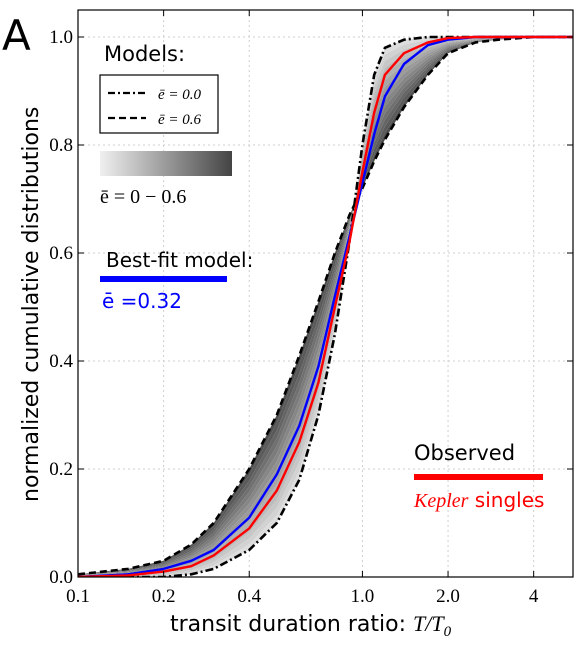  Describe the element at coordinates (478, 476) in the screenshot. I see `observed-legend: Observed Kepler singles` at that location.